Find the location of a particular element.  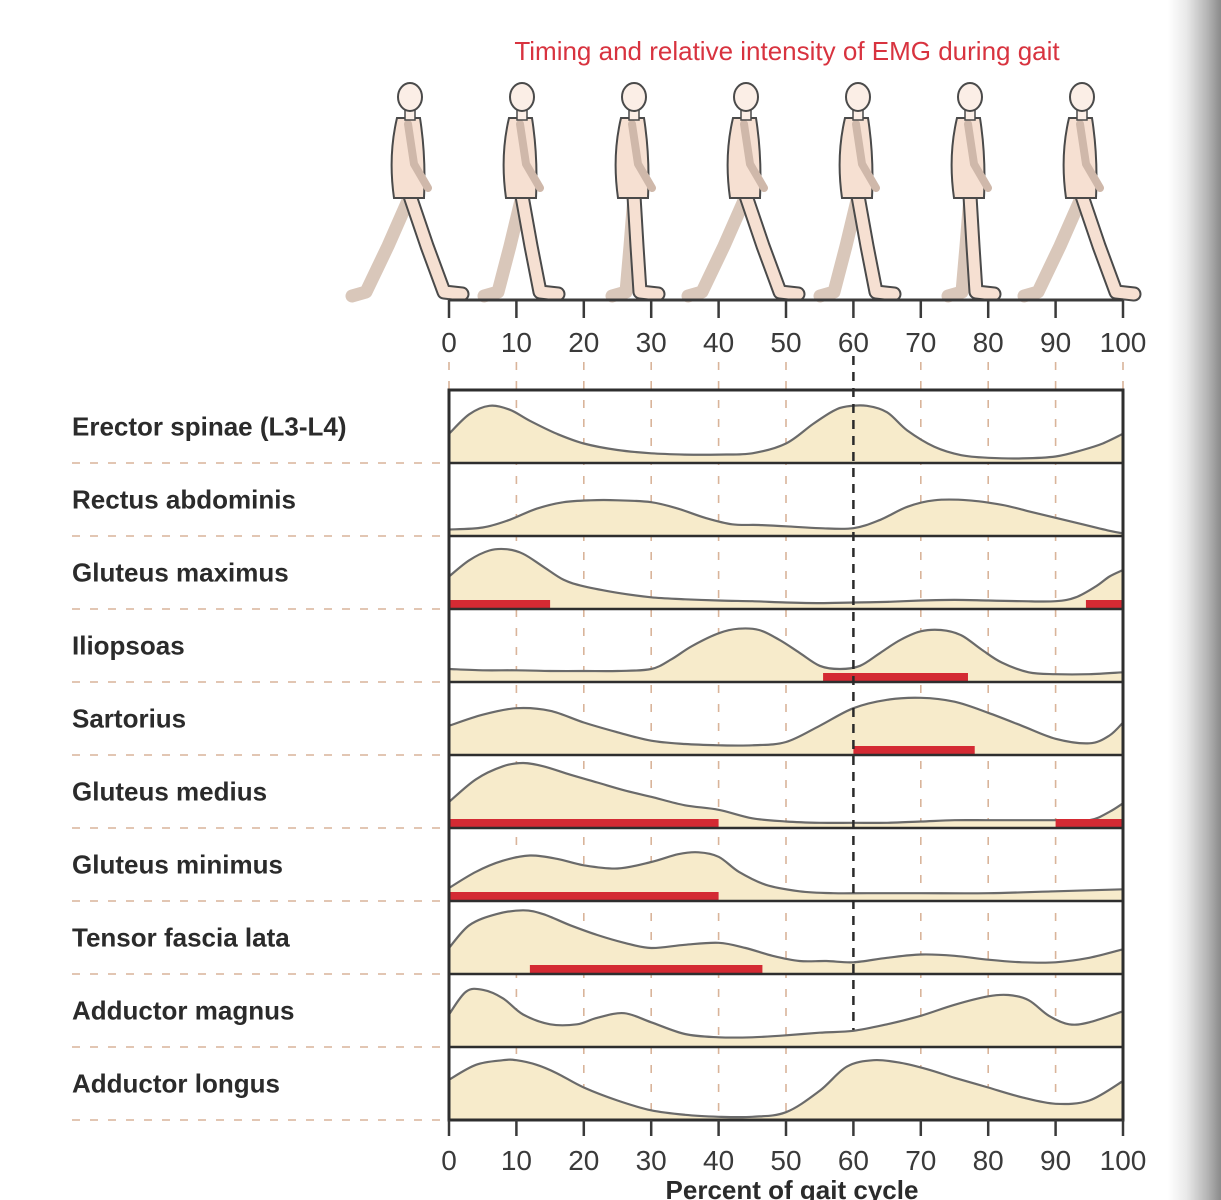

muscle-row: Gluteus maximus is located at coordinates (598, 579).